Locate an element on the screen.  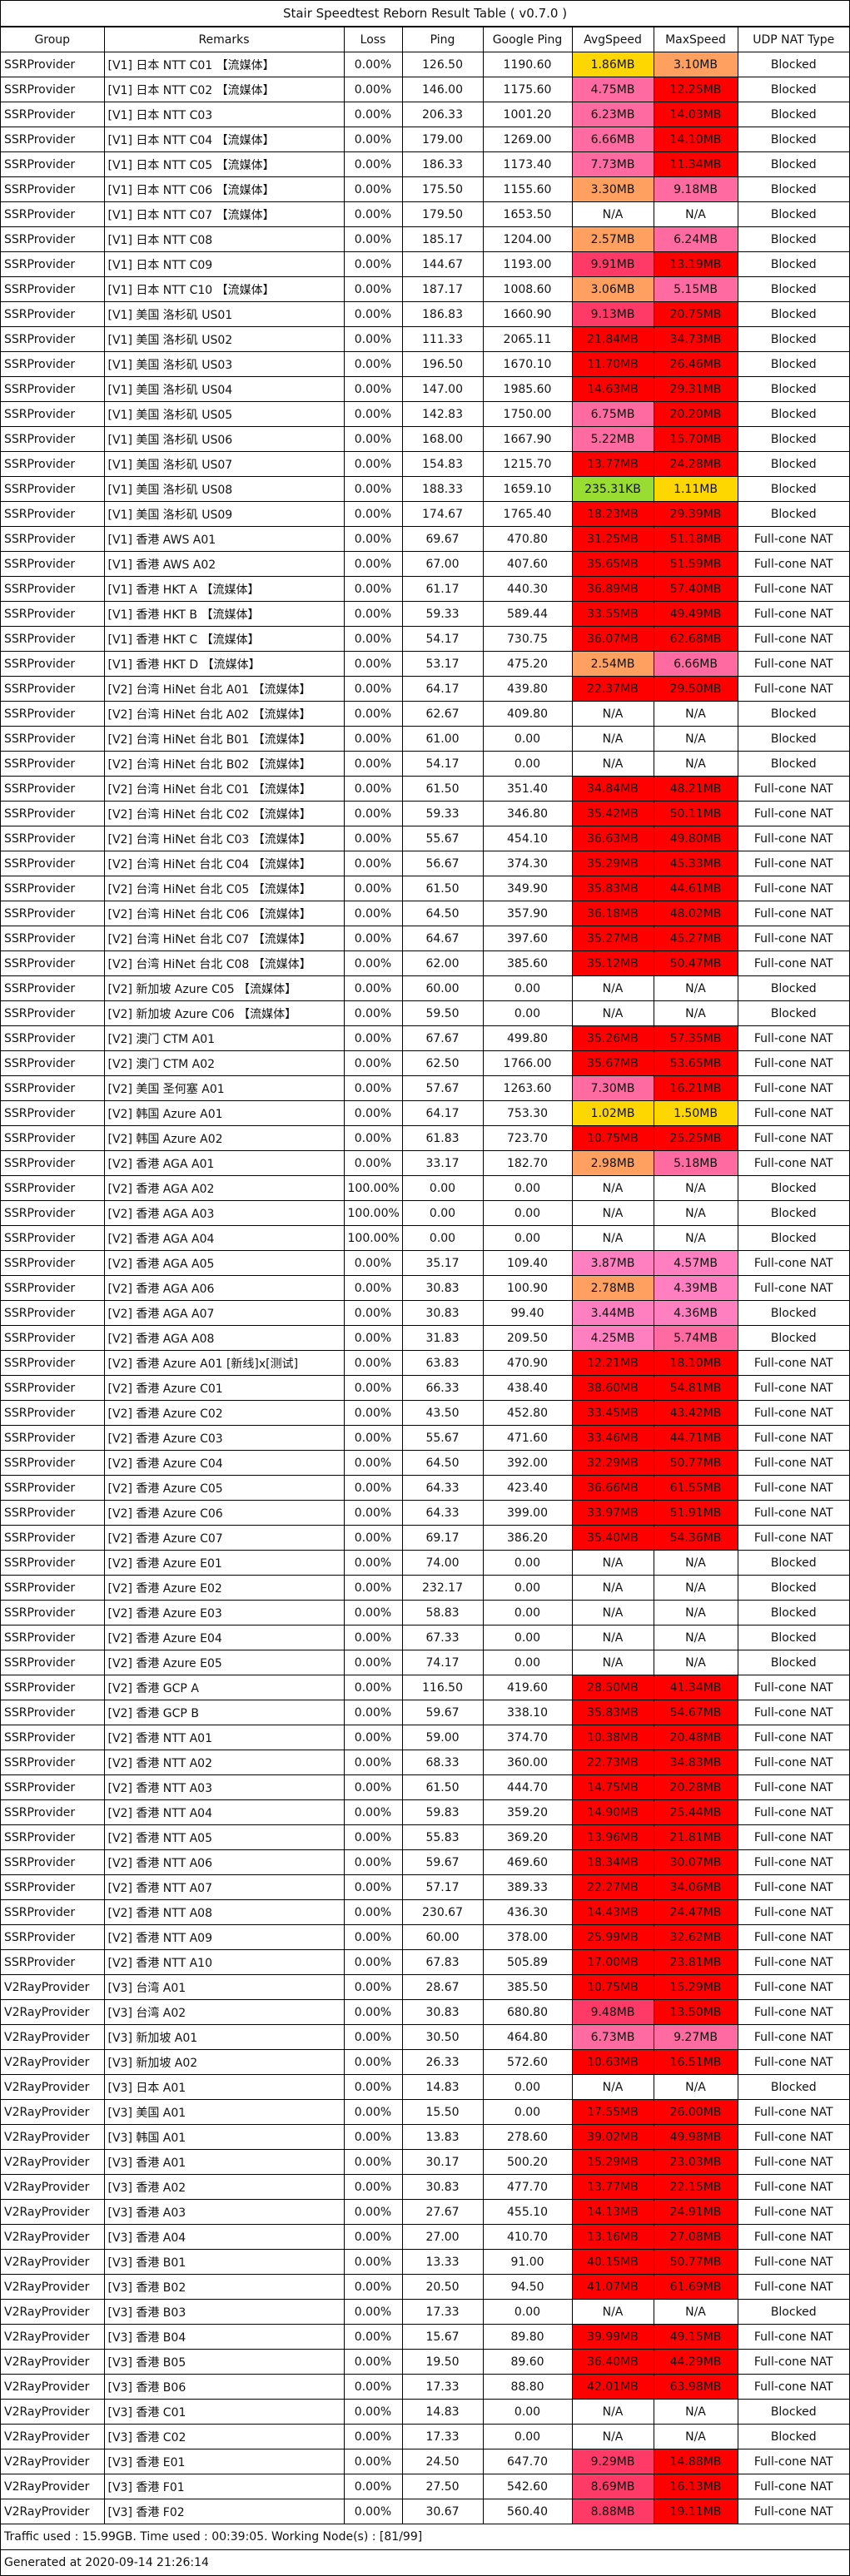
remarks-cell: [V3] 台湾 A01 is located at coordinates (224, 1987).